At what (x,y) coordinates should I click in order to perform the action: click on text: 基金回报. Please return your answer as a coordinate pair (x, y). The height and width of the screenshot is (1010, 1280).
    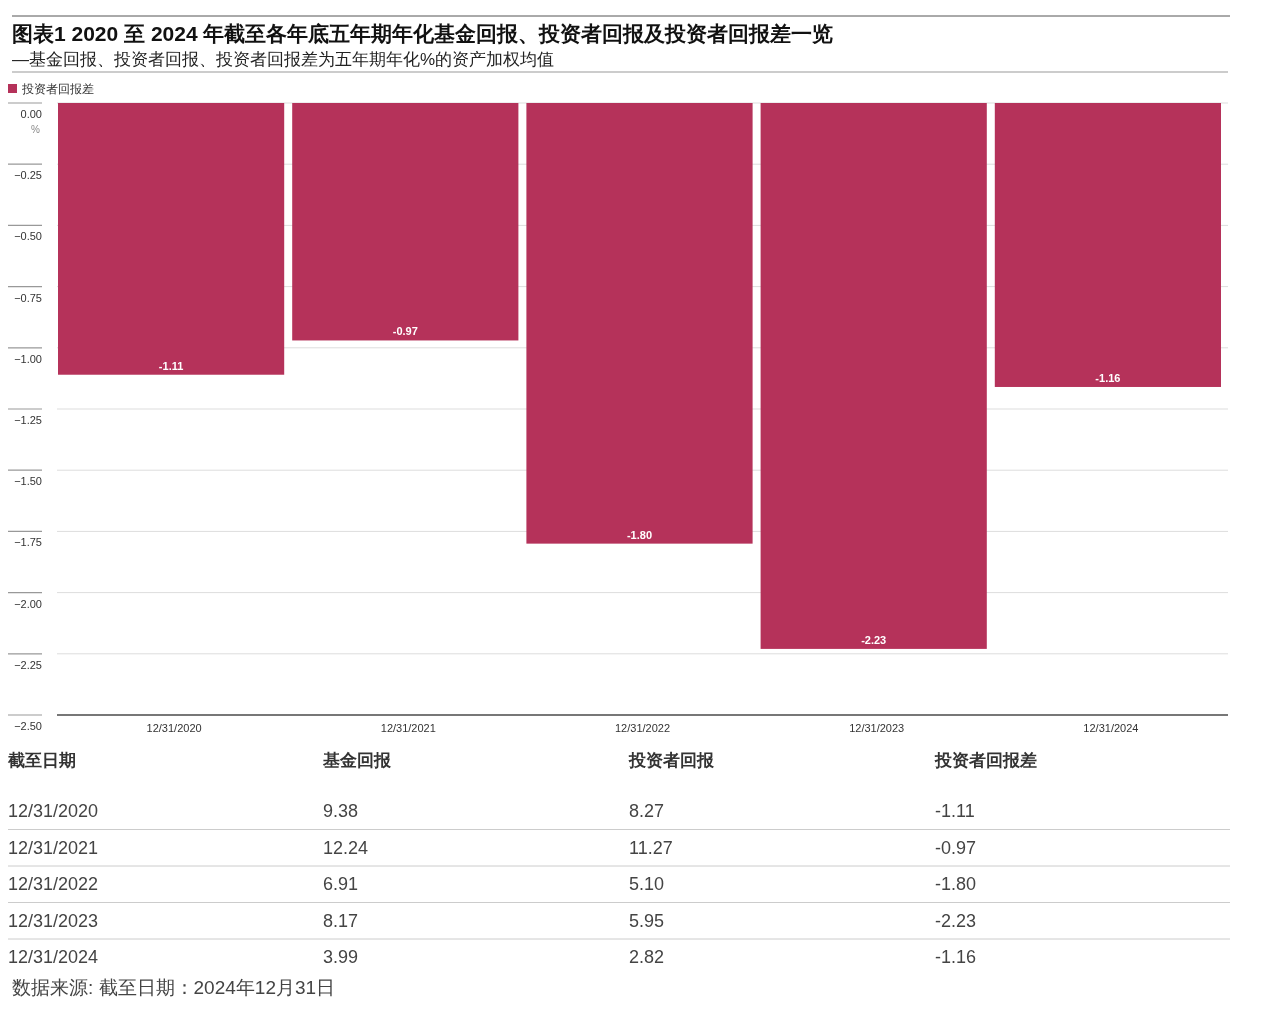
    Looking at the image, I should click on (357, 760).